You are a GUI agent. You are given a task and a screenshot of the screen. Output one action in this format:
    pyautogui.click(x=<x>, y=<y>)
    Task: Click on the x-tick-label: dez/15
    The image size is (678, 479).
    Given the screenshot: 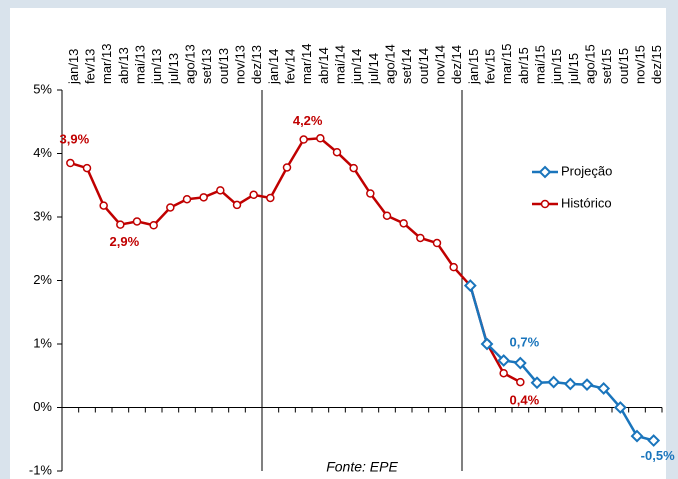 What is the action you would take?
    pyautogui.click(x=656, y=64)
    